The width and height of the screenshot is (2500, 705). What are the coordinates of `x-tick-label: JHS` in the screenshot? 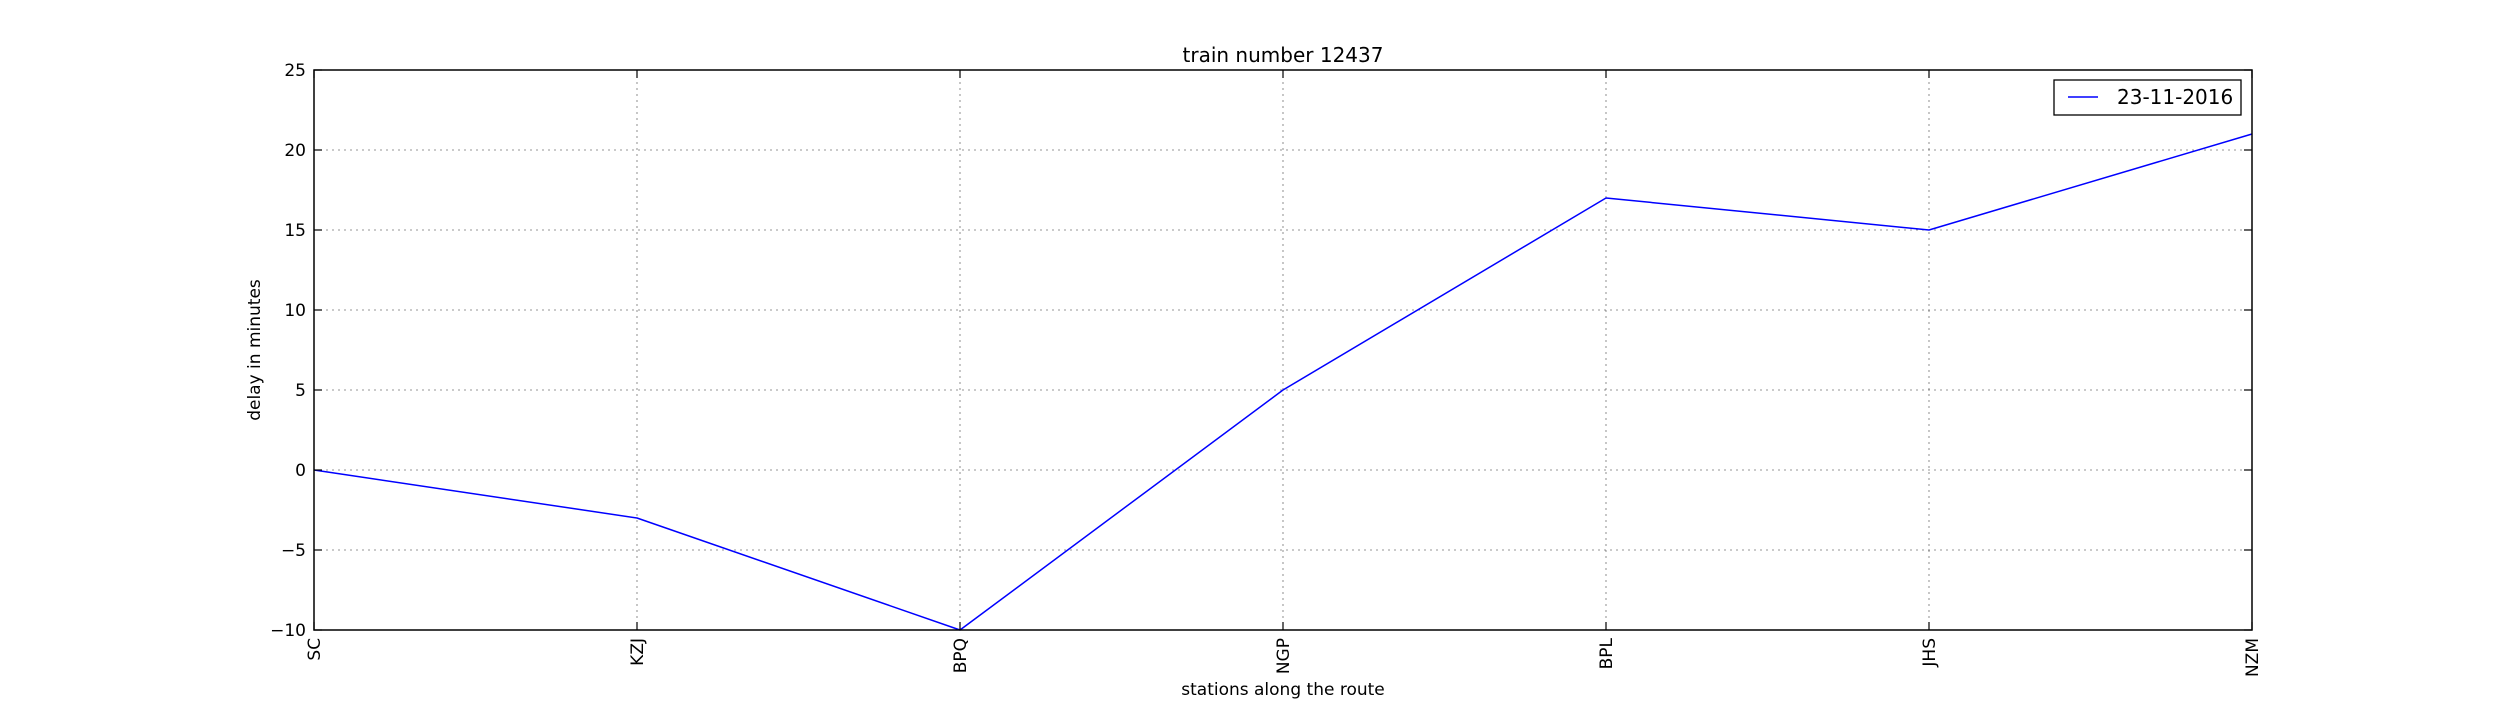 It's located at (1930, 653).